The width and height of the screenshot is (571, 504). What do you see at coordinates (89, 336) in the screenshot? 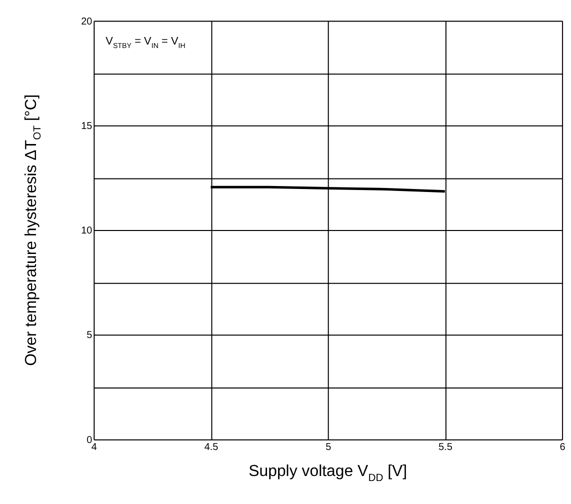
I see `y-tick-label: 5` at bounding box center [89, 336].